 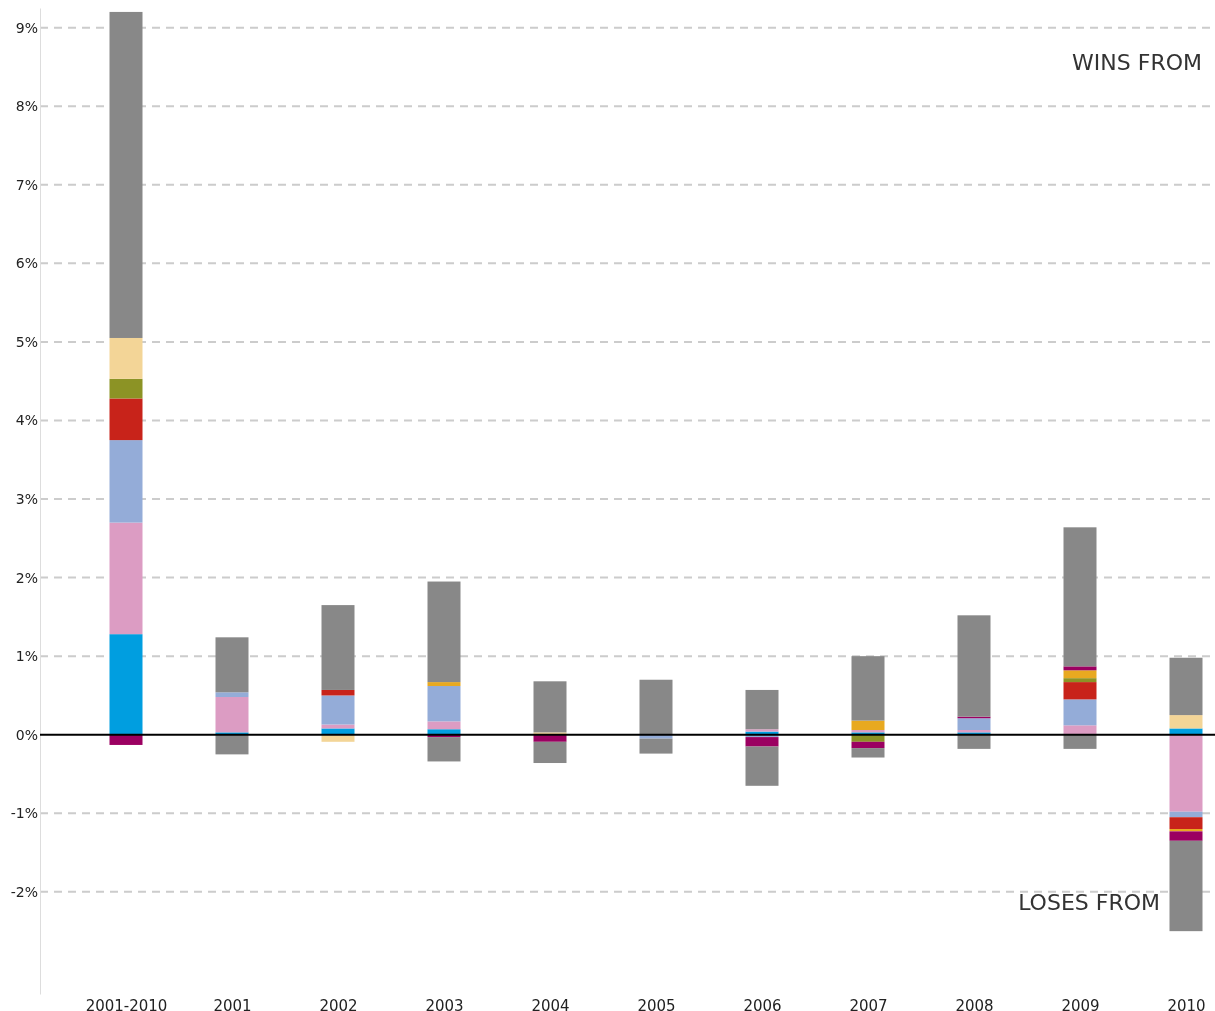 What do you see at coordinates (338, 1003) in the screenshot?
I see `x-tick-label: 2002` at bounding box center [338, 1003].